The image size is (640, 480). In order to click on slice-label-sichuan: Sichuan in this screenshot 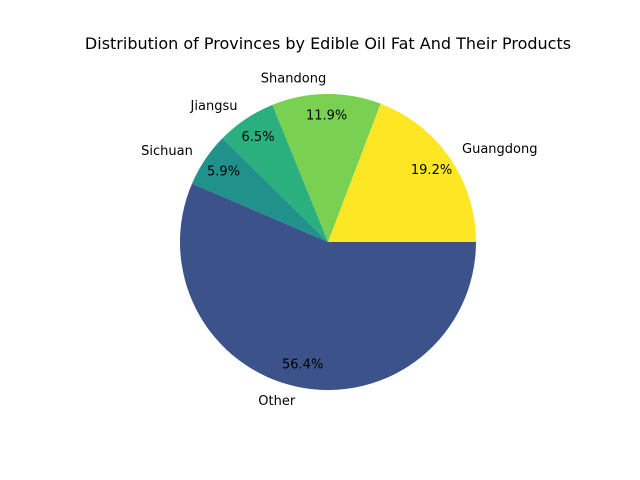, I will do `click(167, 151)`.